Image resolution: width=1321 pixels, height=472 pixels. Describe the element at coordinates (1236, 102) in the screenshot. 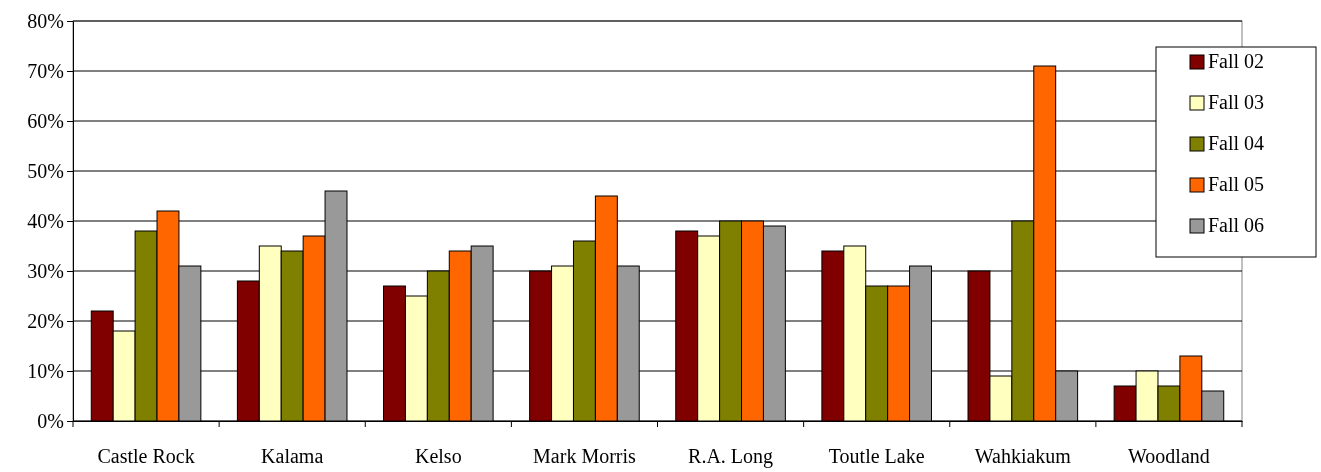

I see `legend-label: Fall 03` at that location.